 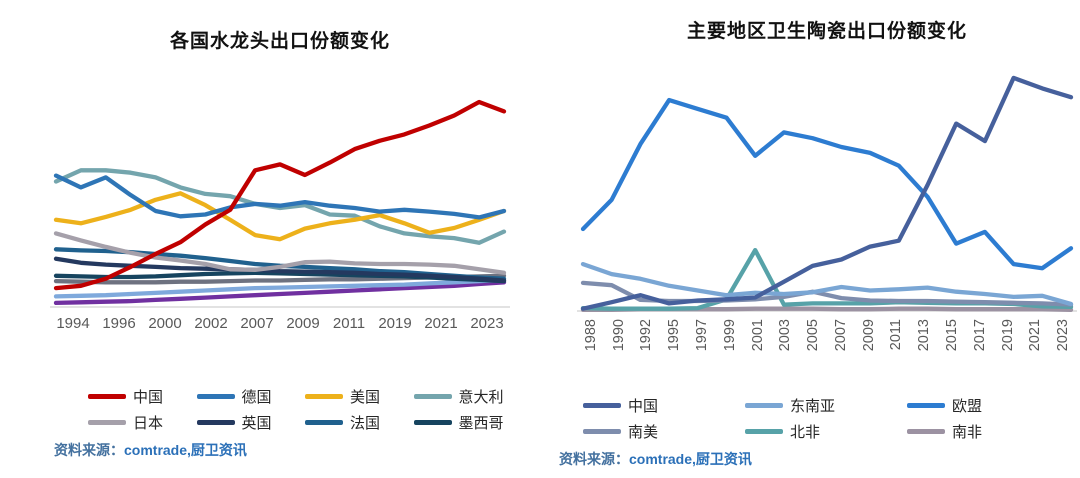 What do you see at coordinates (702, 335) in the screenshot?
I see `x-tick-label: 1997` at bounding box center [702, 335].